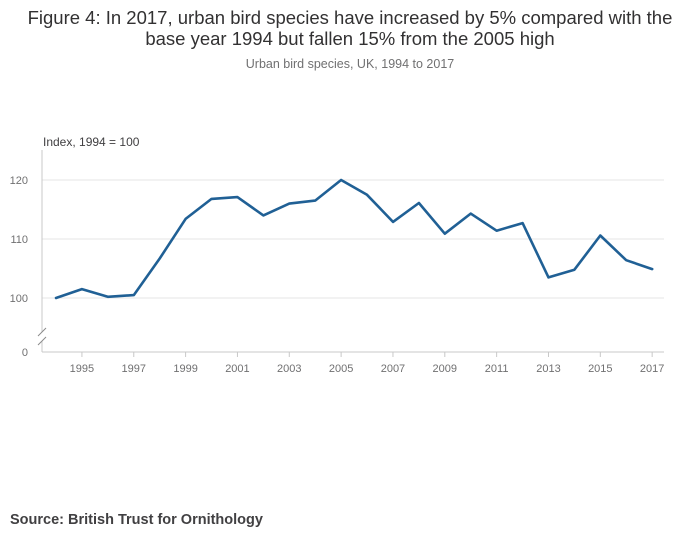 This screenshot has height=549, width=700. What do you see at coordinates (289, 369) in the screenshot?
I see `x-tick-label: 2003` at bounding box center [289, 369].